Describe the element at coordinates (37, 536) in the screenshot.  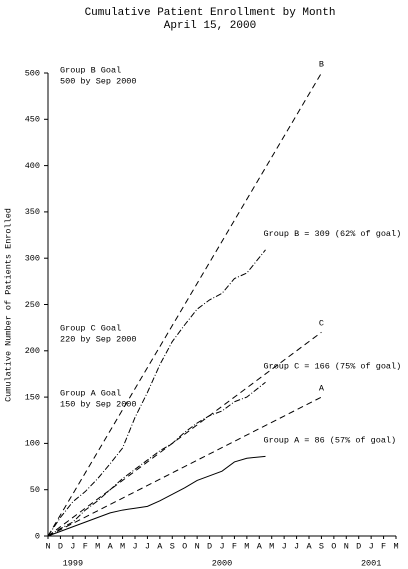
I see `y-tick-label: 0` at that location.